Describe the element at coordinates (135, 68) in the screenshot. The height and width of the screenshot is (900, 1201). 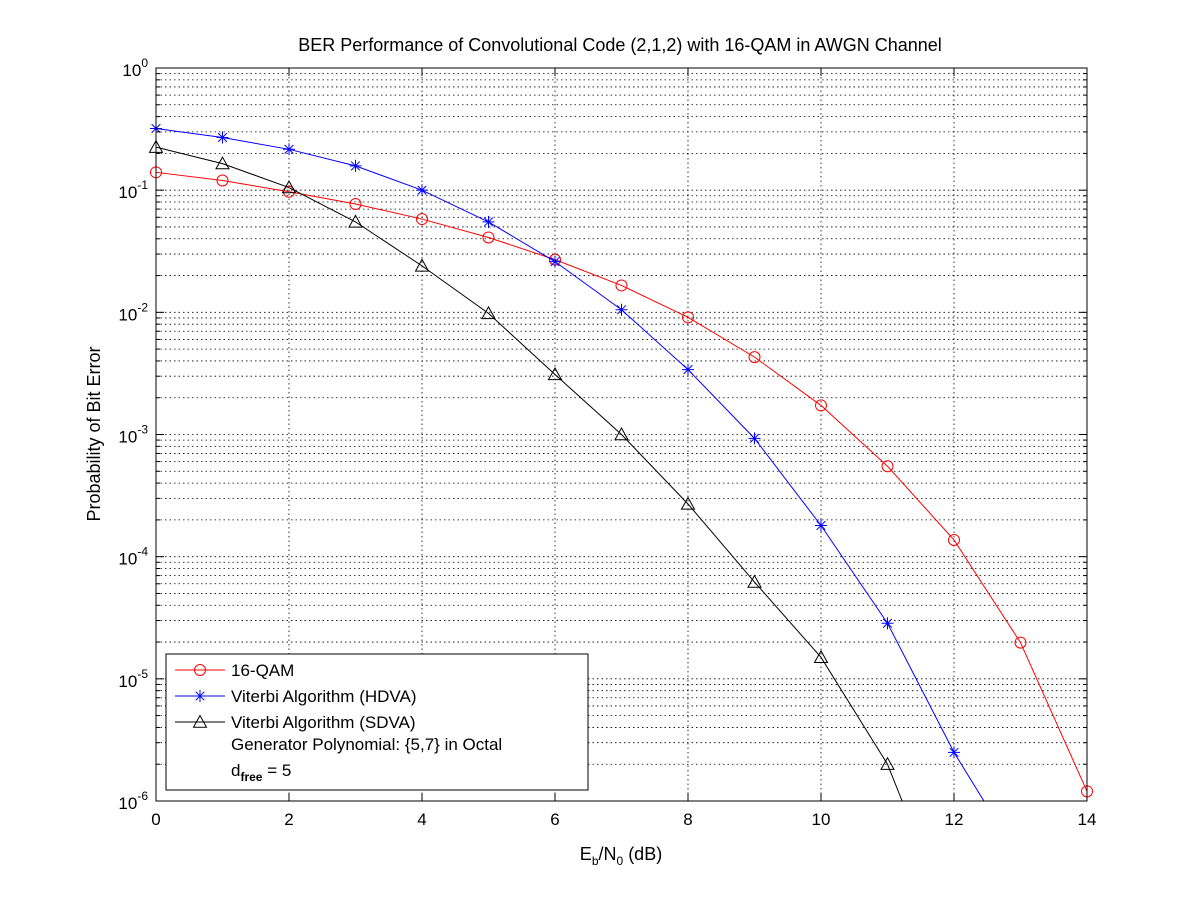
I see `y-tick-label: 10⁰` at that location.